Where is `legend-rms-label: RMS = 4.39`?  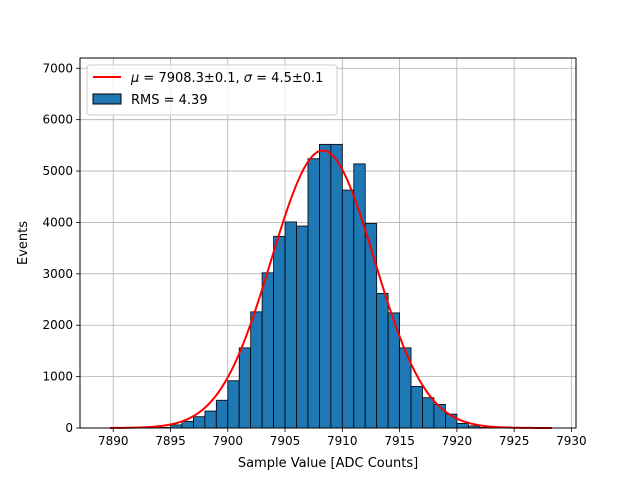 legend-rms-label: RMS = 4.39 is located at coordinates (169, 100).